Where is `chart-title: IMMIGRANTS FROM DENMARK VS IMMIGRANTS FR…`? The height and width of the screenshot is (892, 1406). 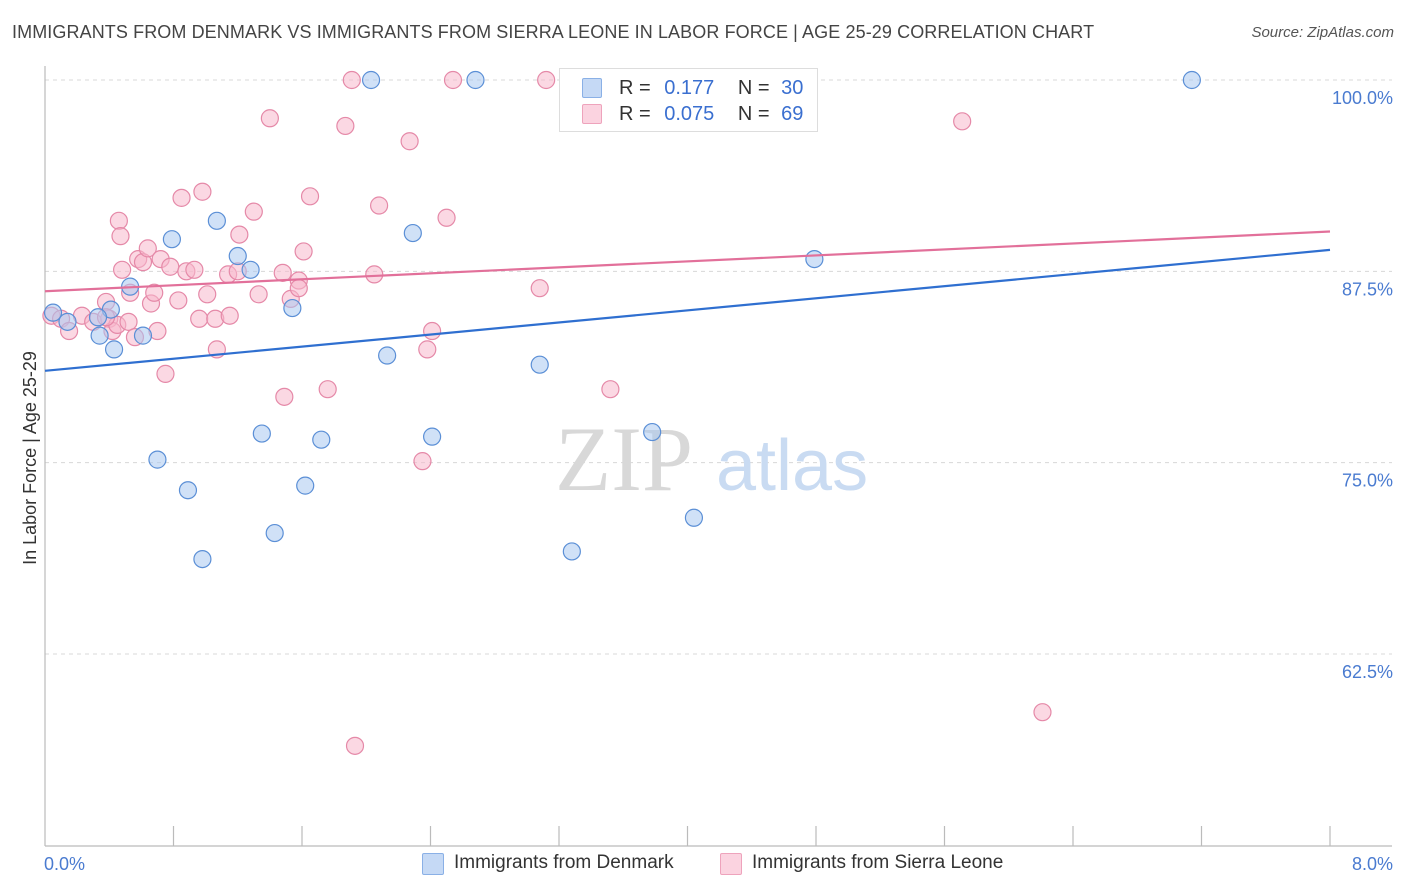
chart-title: IMMIGRANTS FROM DENMARK VS IMMIGRANTS FR… is located at coordinates (553, 32).